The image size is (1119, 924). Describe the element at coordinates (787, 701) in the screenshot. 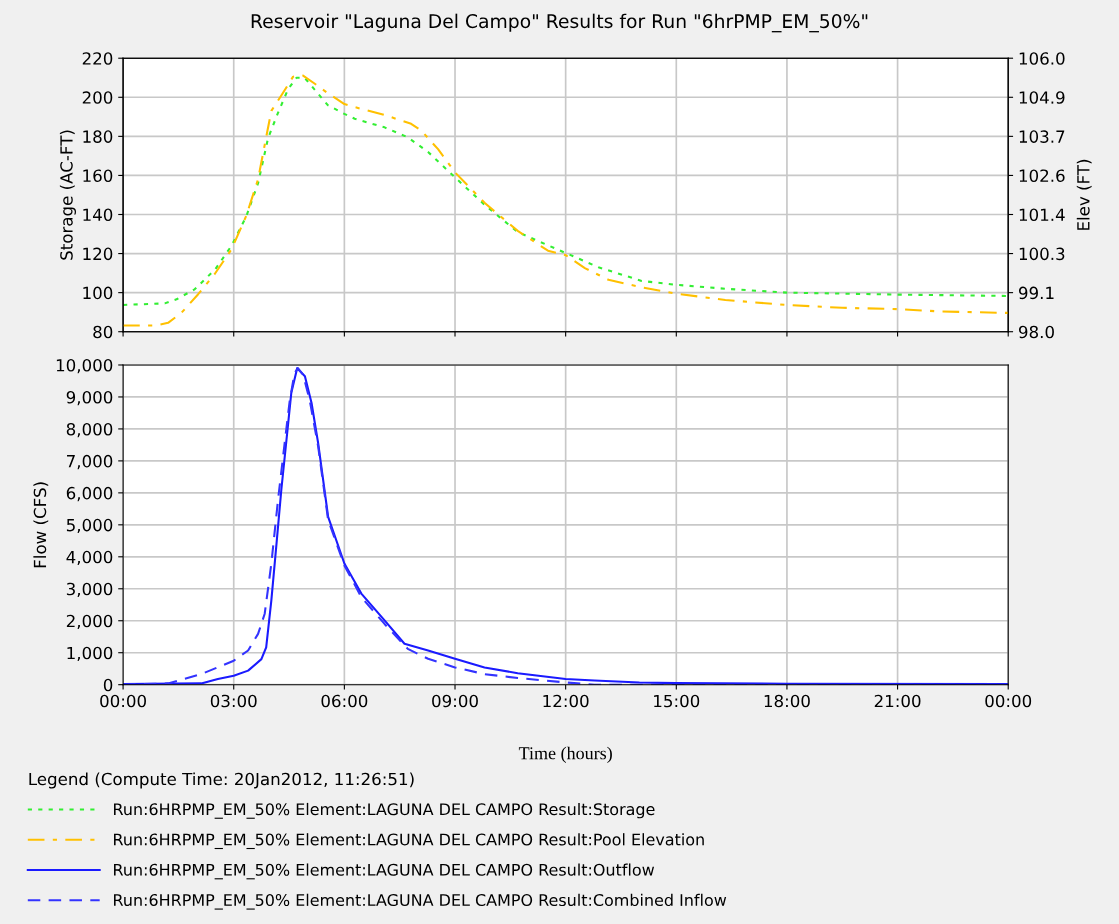

I see `x-tick-label: 18:00` at that location.